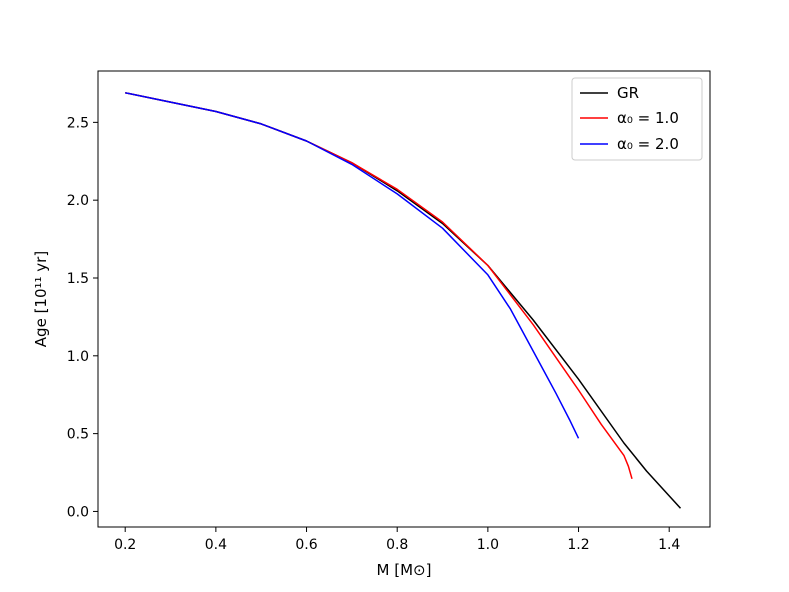 Image resolution: width=789 pixels, height=592 pixels. What do you see at coordinates (78, 435) in the screenshot?
I see `y-tick-label: 0.5` at bounding box center [78, 435].